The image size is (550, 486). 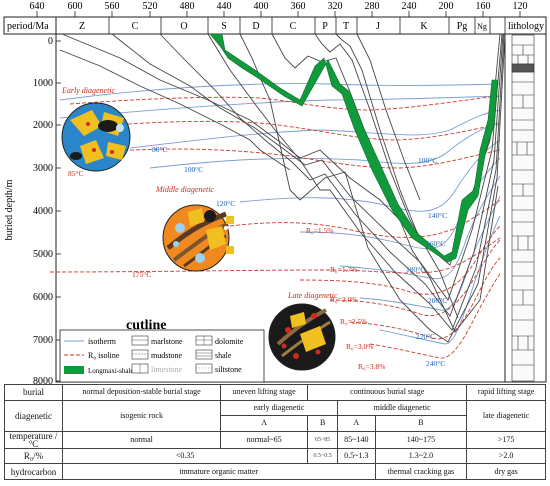 What do you see at coordinates (104, 355) in the screenshot?
I see `legend-ro-isoline: R₀ isoline` at bounding box center [104, 355].